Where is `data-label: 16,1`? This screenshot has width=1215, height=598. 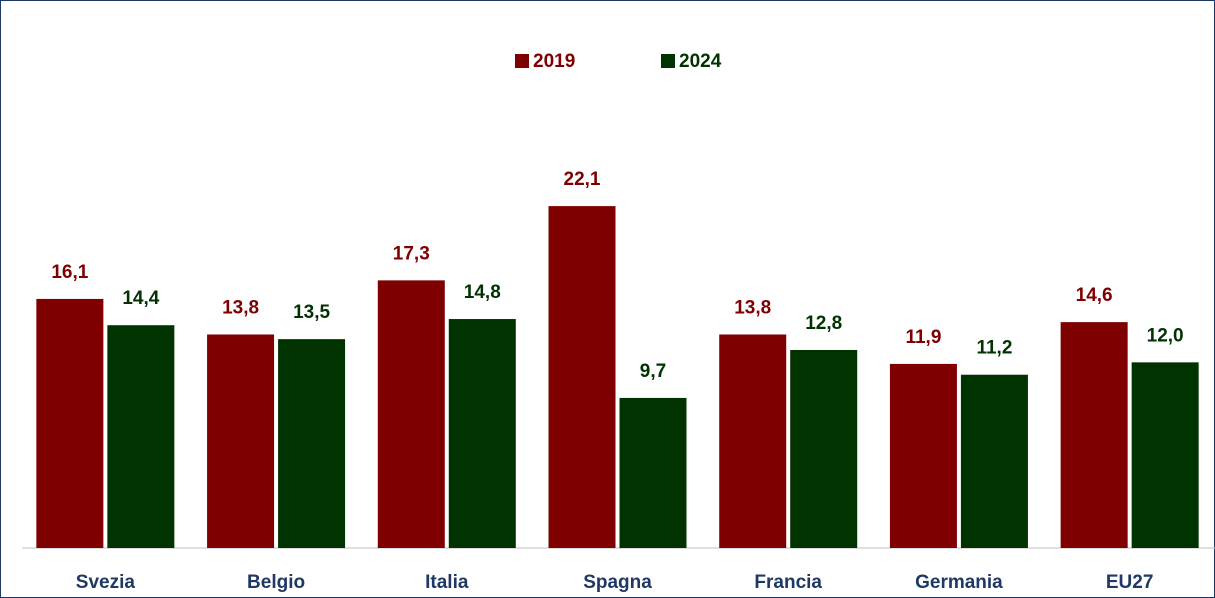
data-label: 16,1 is located at coordinates (69, 272).